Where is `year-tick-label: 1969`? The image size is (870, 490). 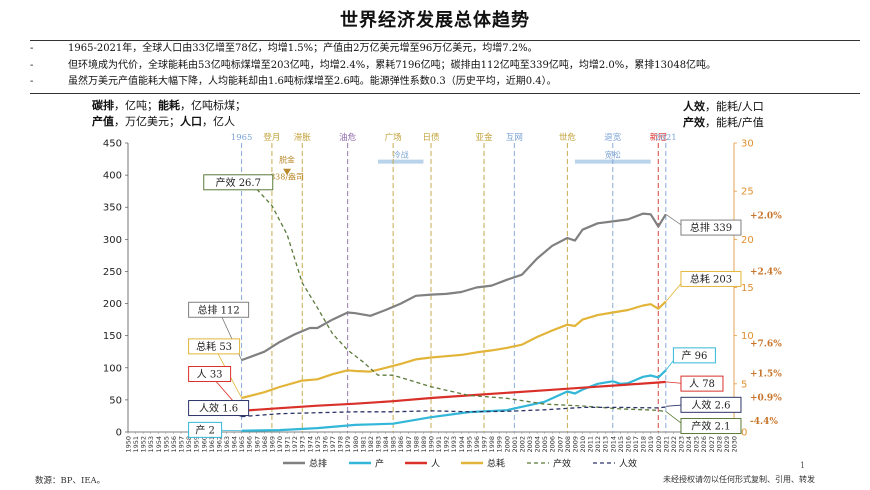 year-tick-label: 1969 is located at coordinates (272, 444).